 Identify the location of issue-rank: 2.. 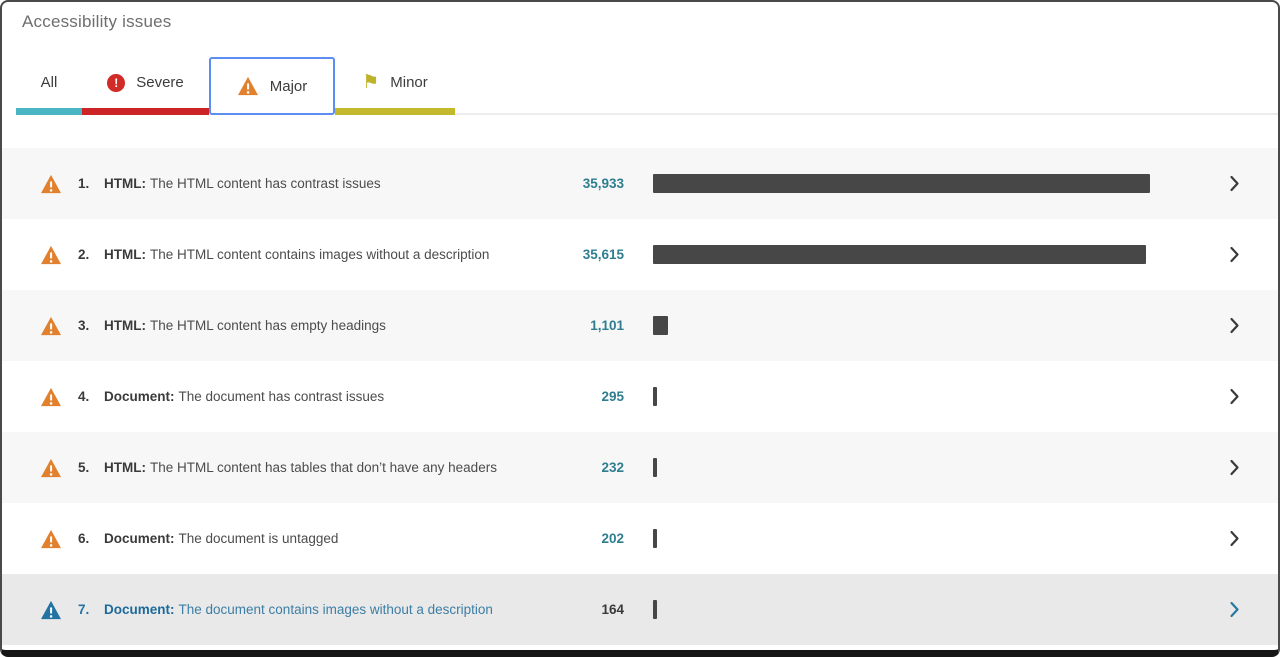
(84, 254).